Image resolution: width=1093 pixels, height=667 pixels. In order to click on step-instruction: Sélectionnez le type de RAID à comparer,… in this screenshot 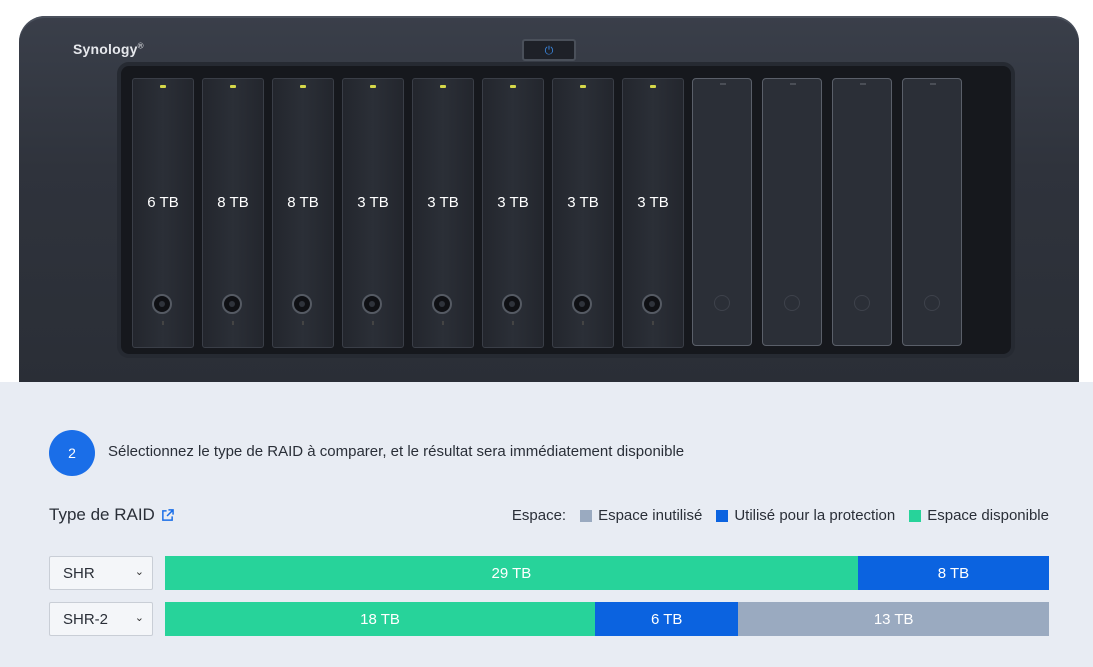, I will do `click(396, 451)`.